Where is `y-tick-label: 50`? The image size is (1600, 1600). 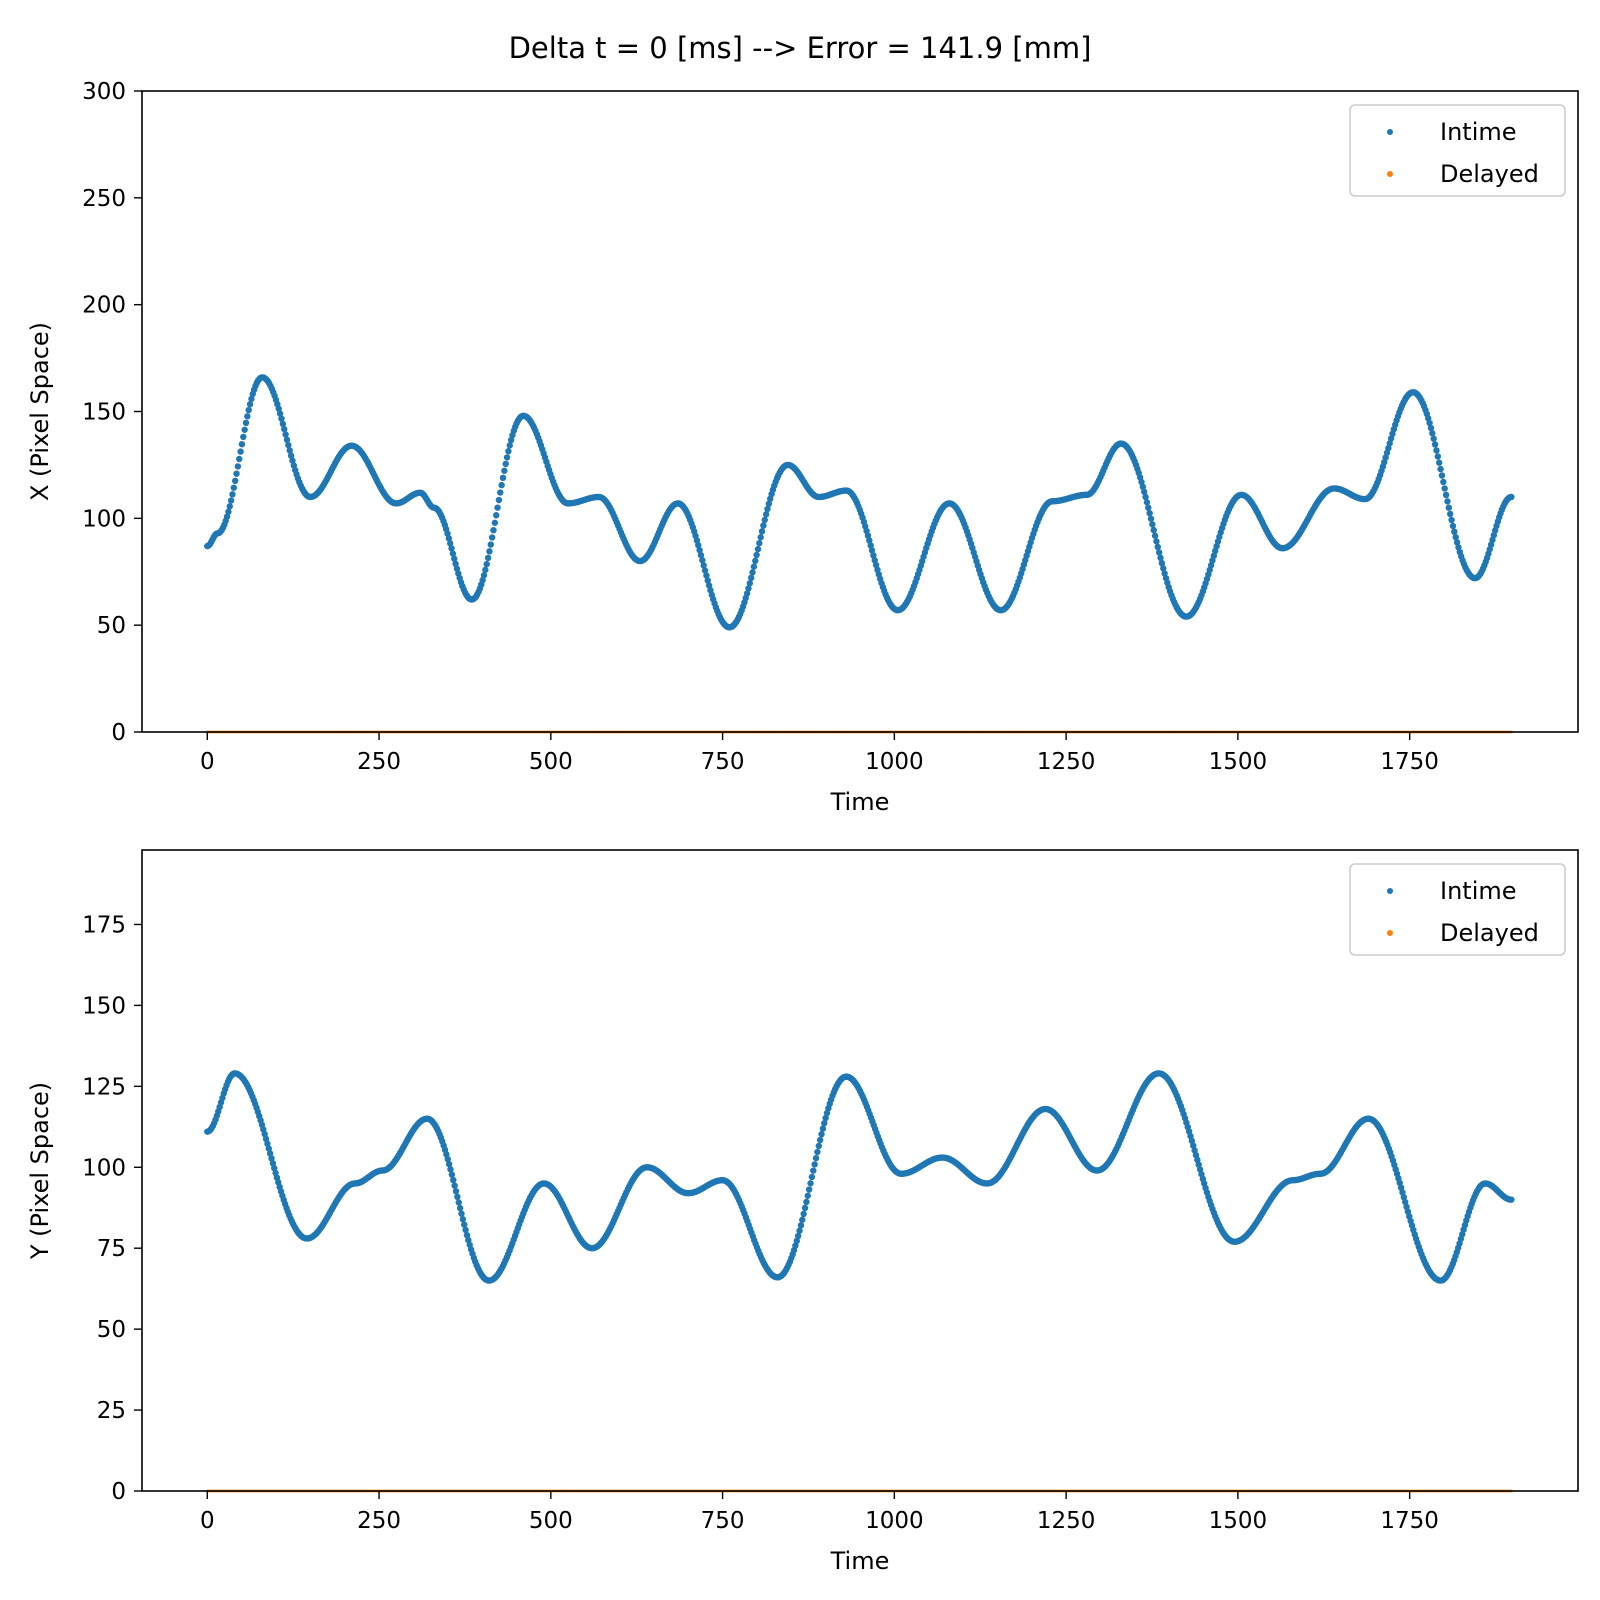
y-tick-label: 50 is located at coordinates (111, 1330).